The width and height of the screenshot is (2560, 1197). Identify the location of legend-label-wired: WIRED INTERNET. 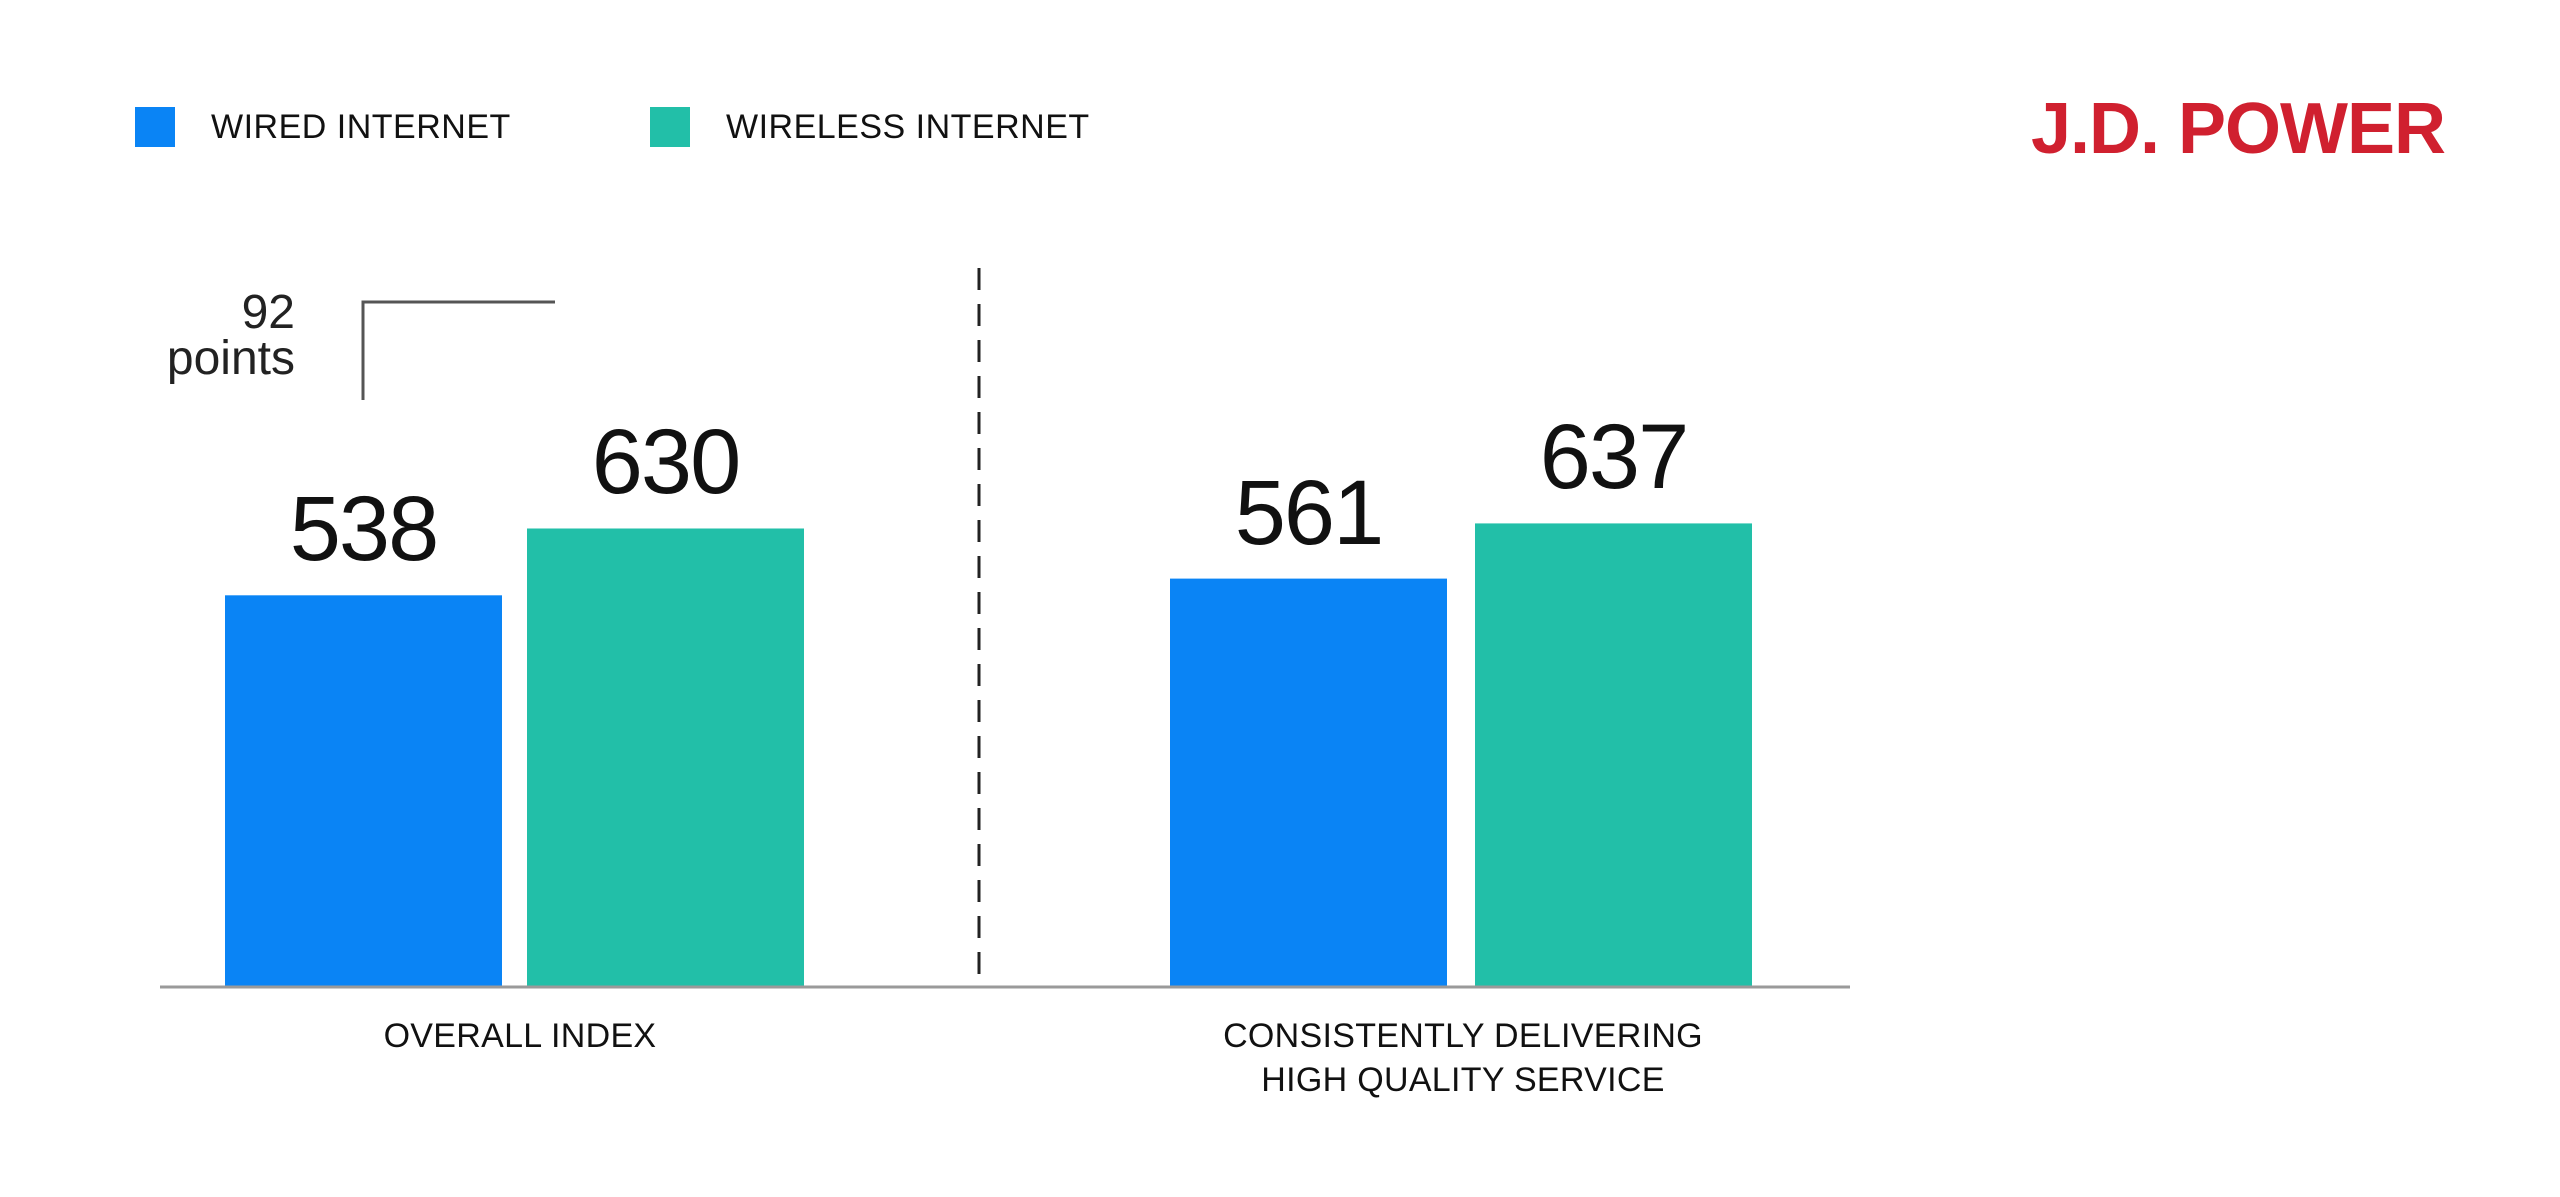
(361, 126).